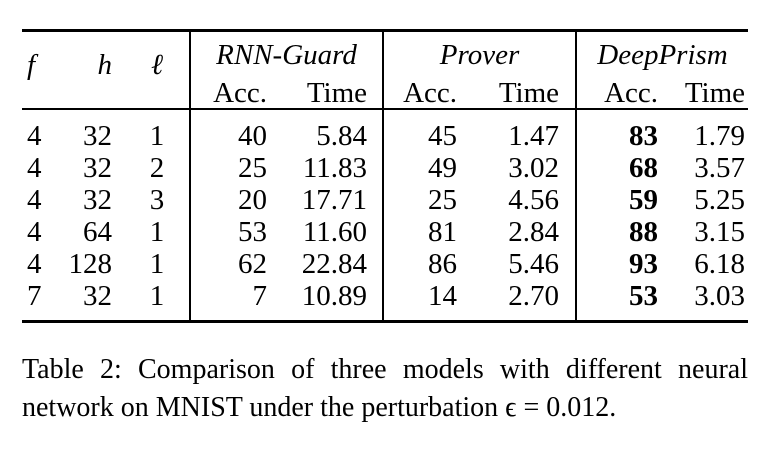 Image resolution: width=784 pixels, height=450 pixels. Describe the element at coordinates (662, 54) in the screenshot. I see `group-header-deepprism: DeepPrism` at that location.